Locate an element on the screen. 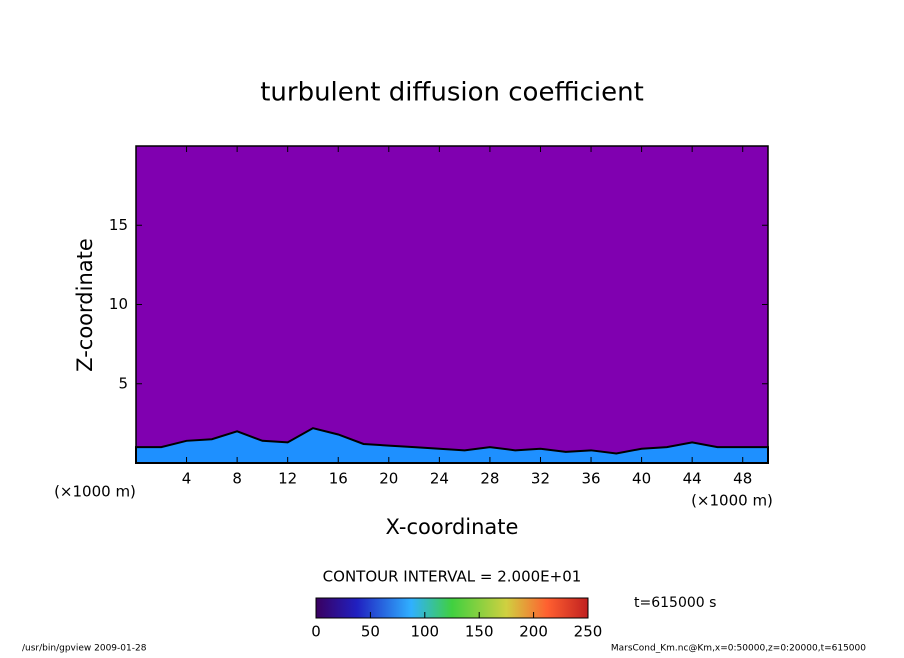 The image size is (904, 658). time-label: t=615000 s is located at coordinates (675, 603).